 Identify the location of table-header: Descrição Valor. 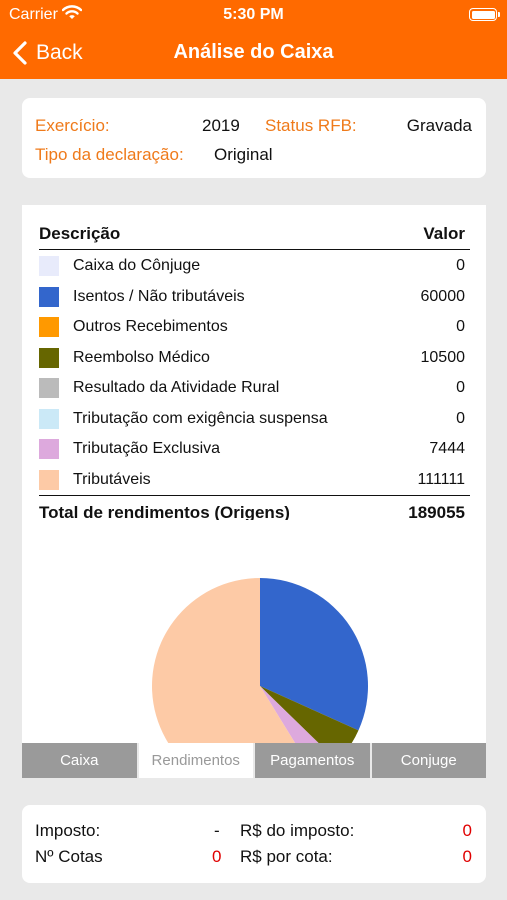
(254, 235).